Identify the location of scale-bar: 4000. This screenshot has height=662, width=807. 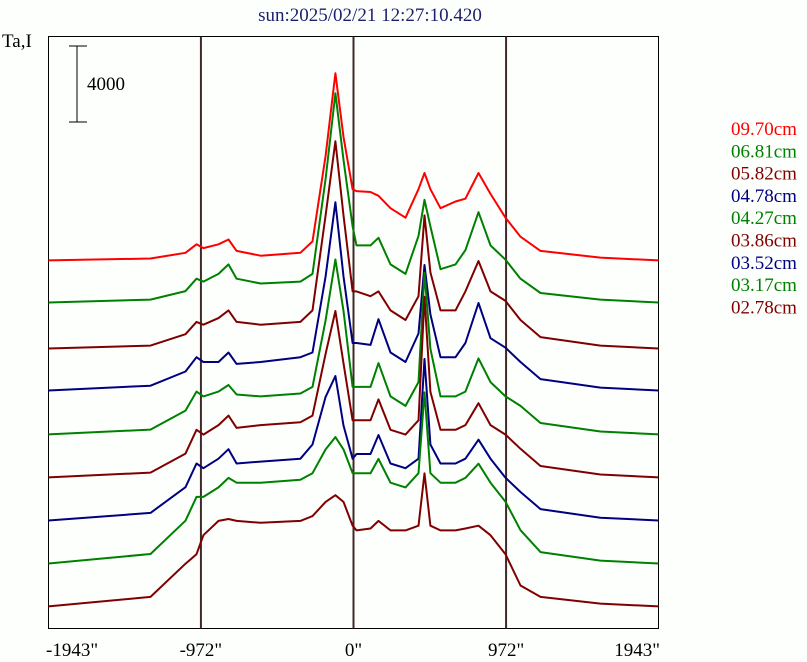
(97, 84).